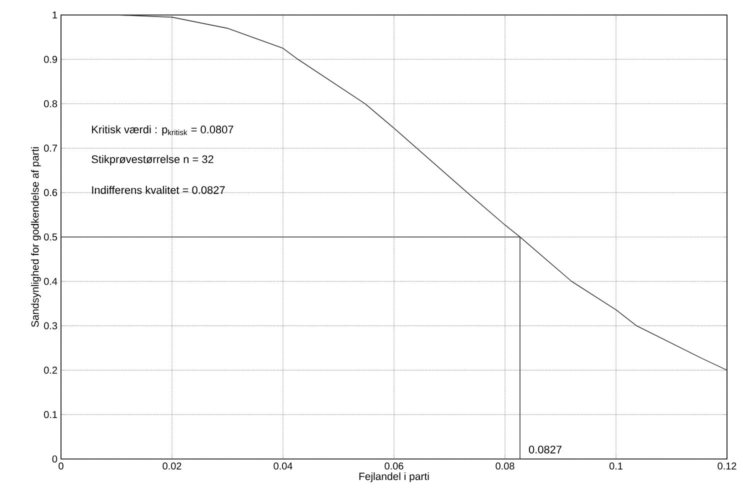 Image resolution: width=744 pixels, height=495 pixels. What do you see at coordinates (50, 148) in the screenshot?
I see `y-tick-label: 0.7` at bounding box center [50, 148].